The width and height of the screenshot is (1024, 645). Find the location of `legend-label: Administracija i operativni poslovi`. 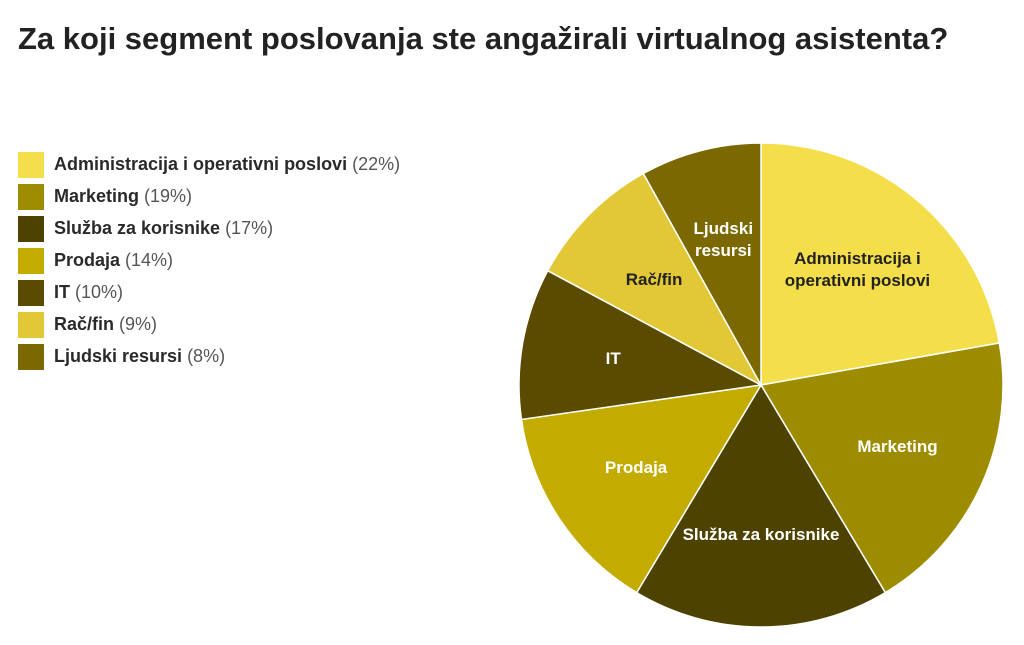

legend-label: Administracija i operativni poslovi is located at coordinates (201, 164).